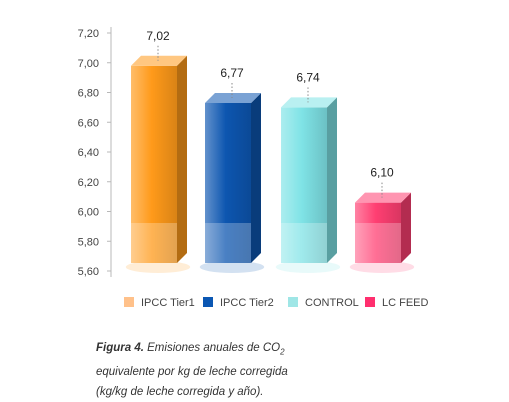 The width and height of the screenshot is (509, 402). What do you see at coordinates (232, 73) in the screenshot?
I see `data-label: 6,77` at bounding box center [232, 73].